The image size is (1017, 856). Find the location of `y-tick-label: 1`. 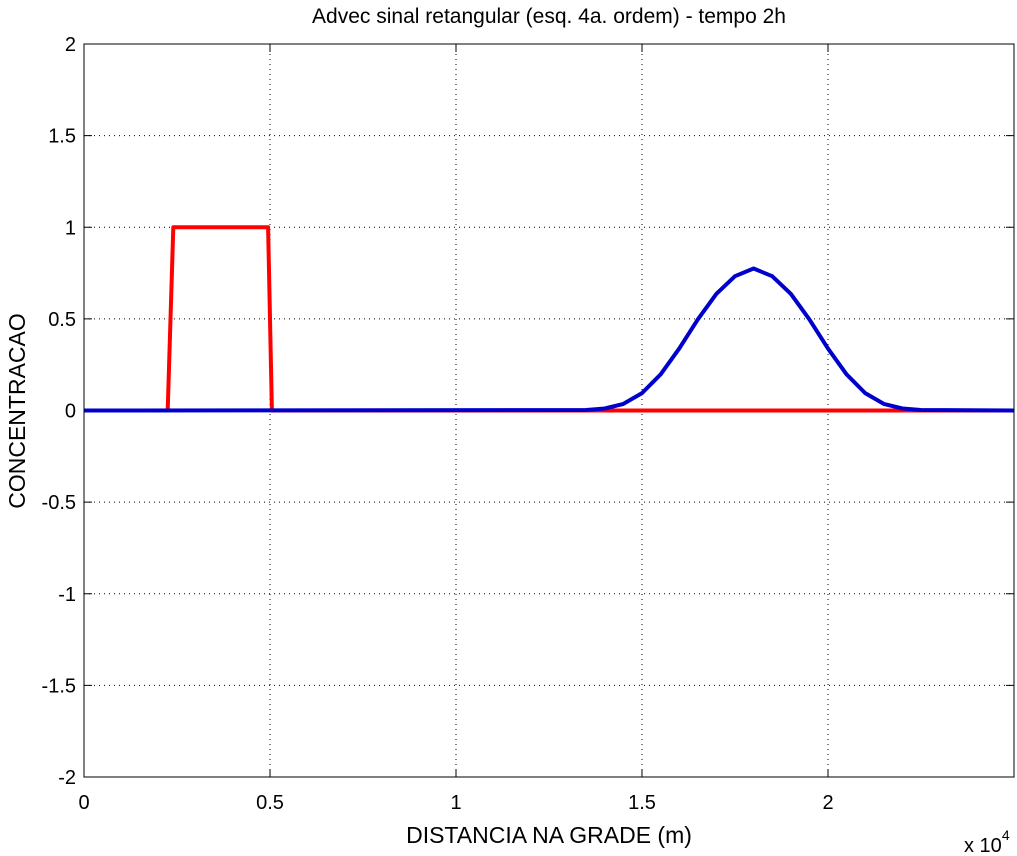

y-tick-label: 1 is located at coordinates (70, 228).